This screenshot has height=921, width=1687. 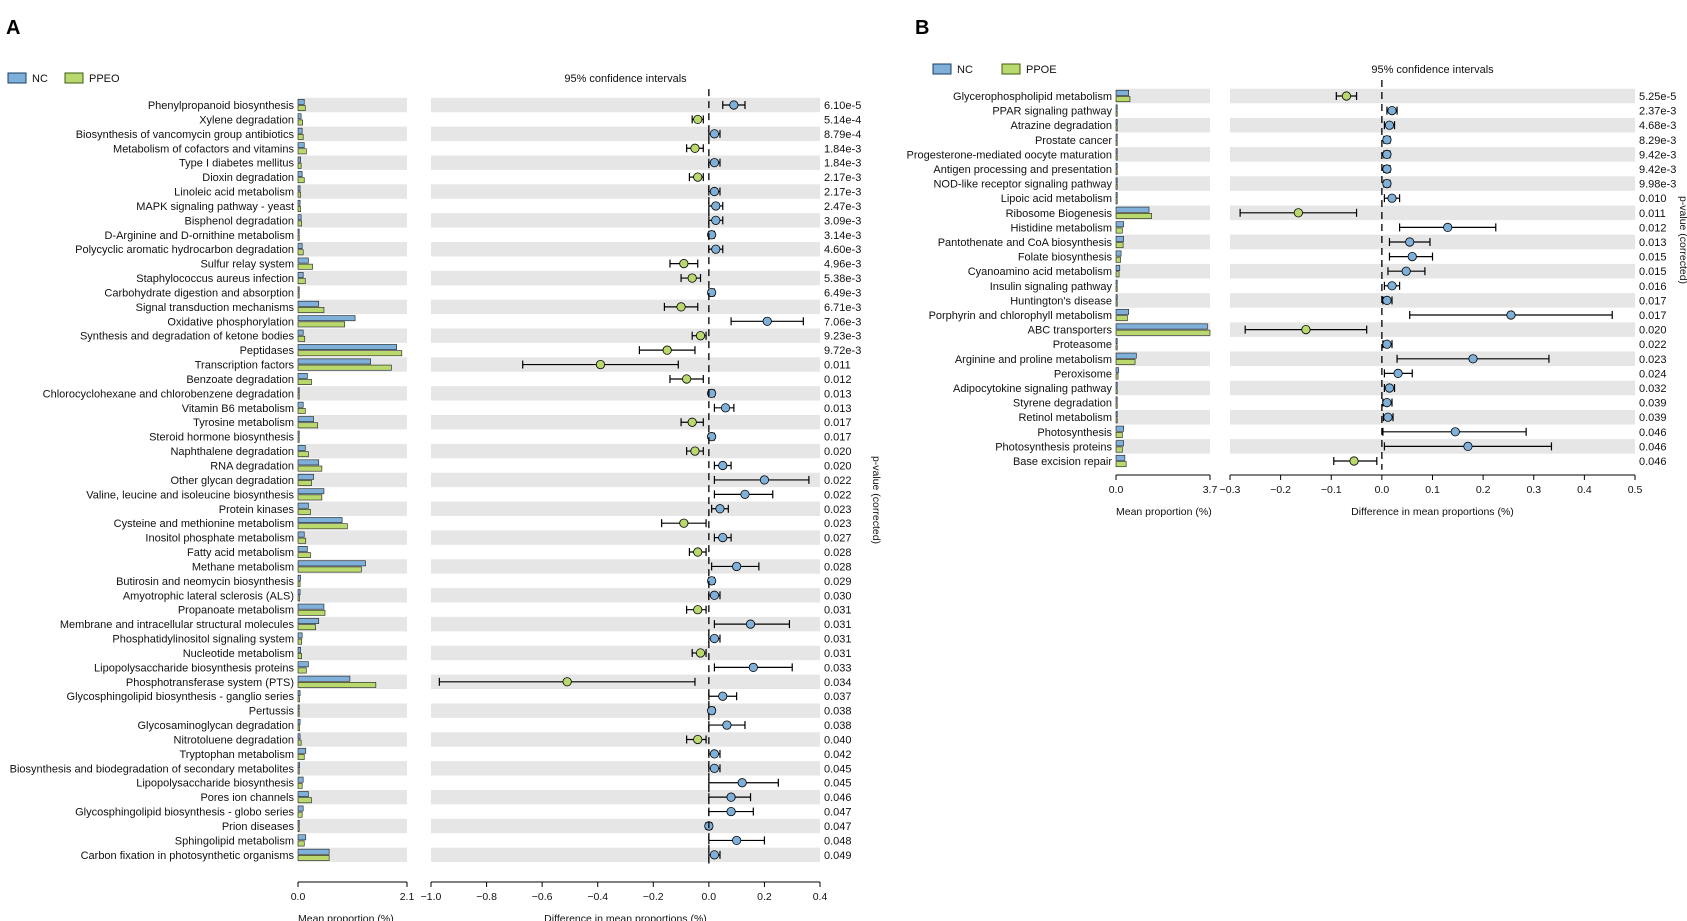 What do you see at coordinates (838, 423) in the screenshot?
I see `p-value: 0.017` at bounding box center [838, 423].